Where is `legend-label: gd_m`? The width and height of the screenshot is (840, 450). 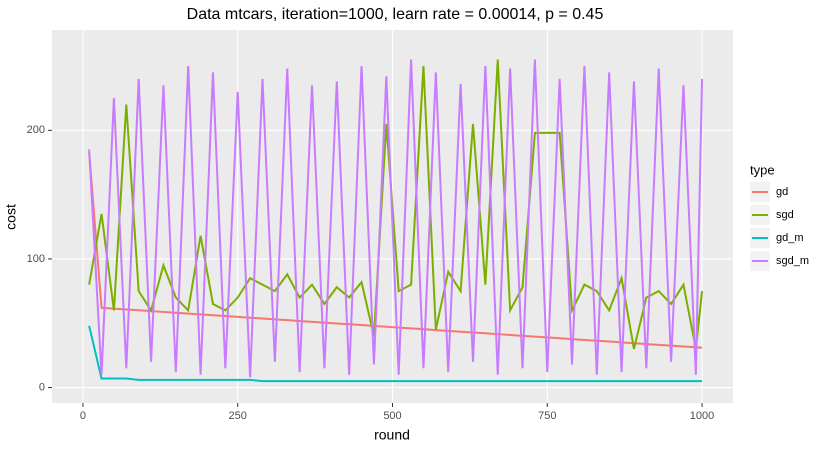
legend-label: gd_m is located at coordinates (790, 238).